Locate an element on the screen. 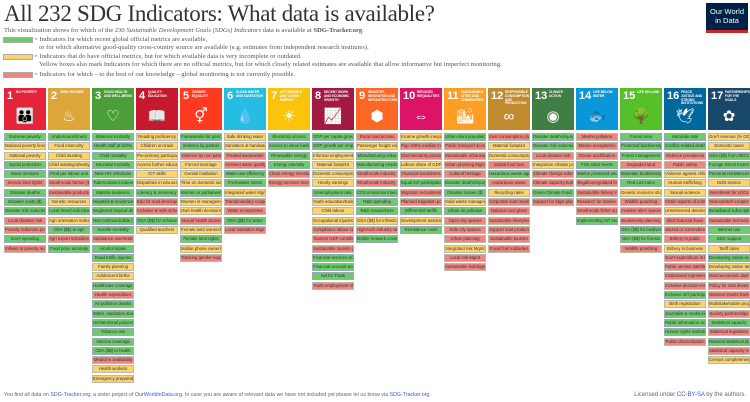  goal-tile-4: 4 Quality education 📖 is located at coordinates (157, 109).